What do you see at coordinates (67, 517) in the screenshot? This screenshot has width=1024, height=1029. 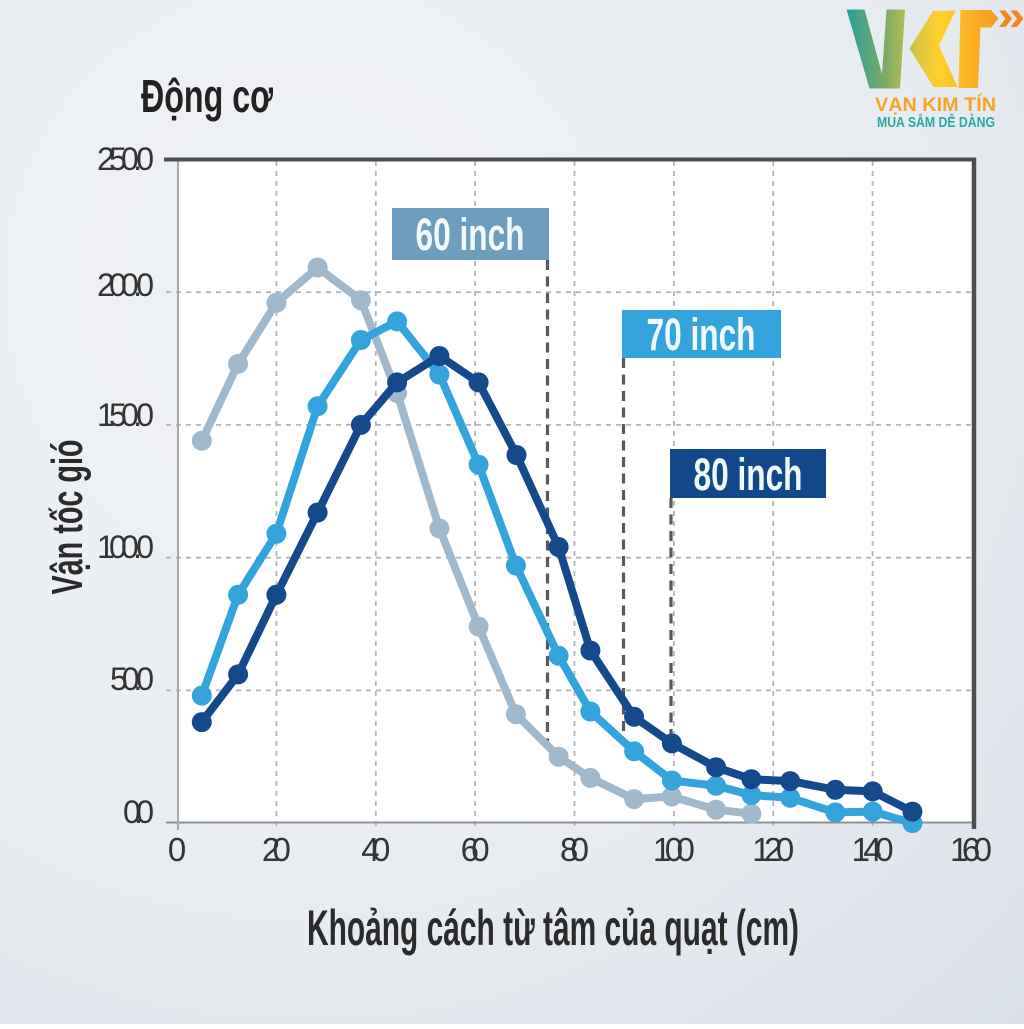 I see `svg-text: Vận tốc gió` at bounding box center [67, 517].